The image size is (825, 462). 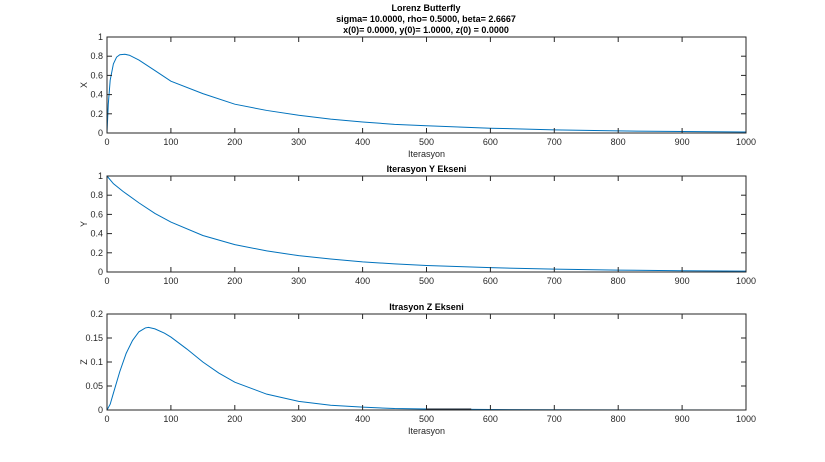 I want to click on y-tick-label: 0.1, so click(x=96, y=362).